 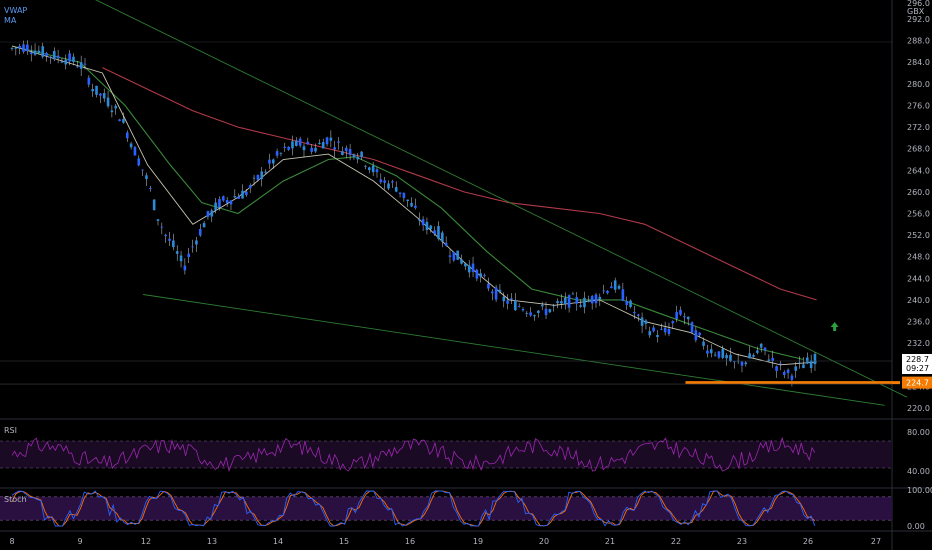 I want to click on support-price-tag, so click(x=917, y=382).